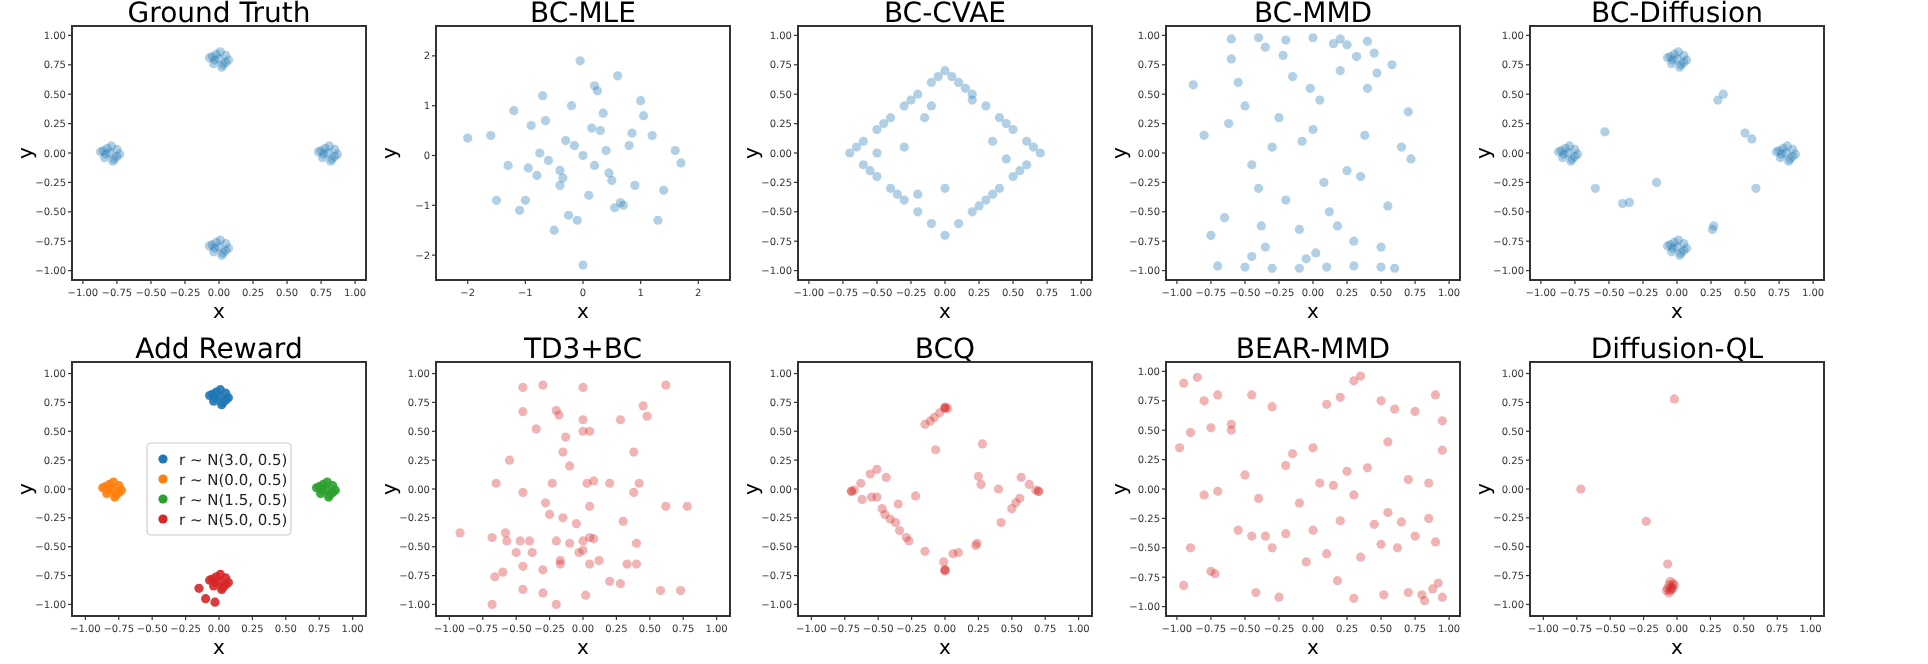 The height and width of the screenshot is (664, 1928). Describe the element at coordinates (582, 350) in the screenshot. I see `chart-title: TD3+BC` at that location.